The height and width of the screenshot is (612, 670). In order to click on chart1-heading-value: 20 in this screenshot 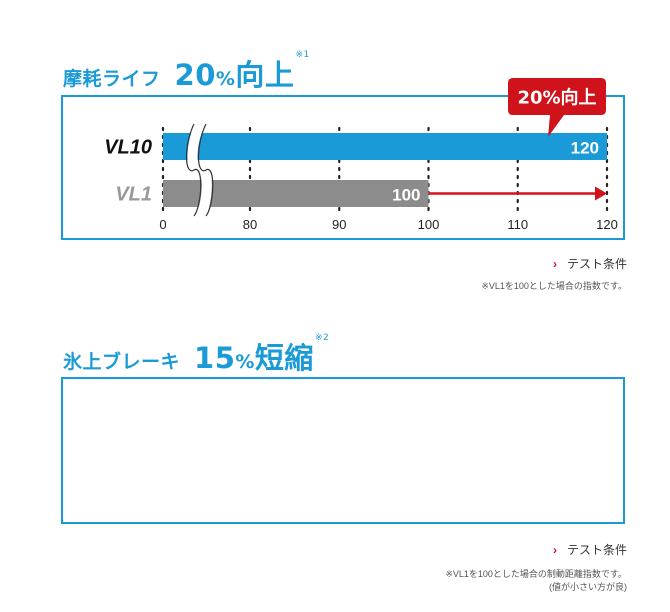, I will do `click(195, 75)`.